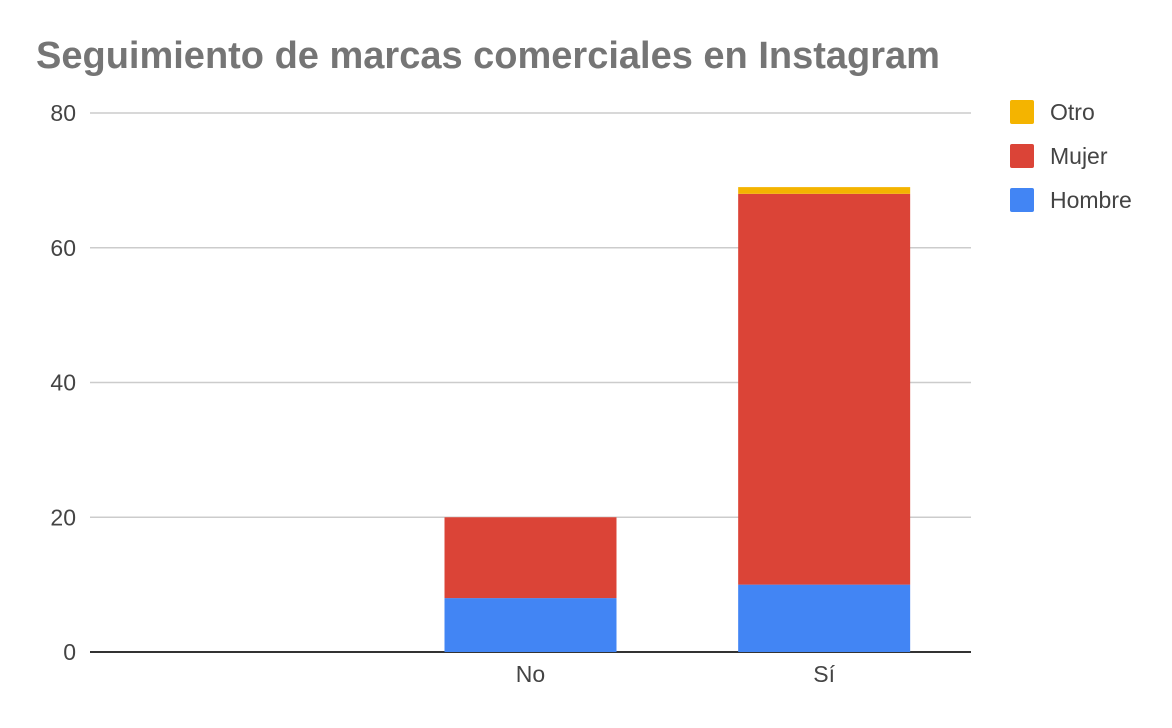 The width and height of the screenshot is (1172, 728). I want to click on bar-segment-mujer-no, so click(530, 558).